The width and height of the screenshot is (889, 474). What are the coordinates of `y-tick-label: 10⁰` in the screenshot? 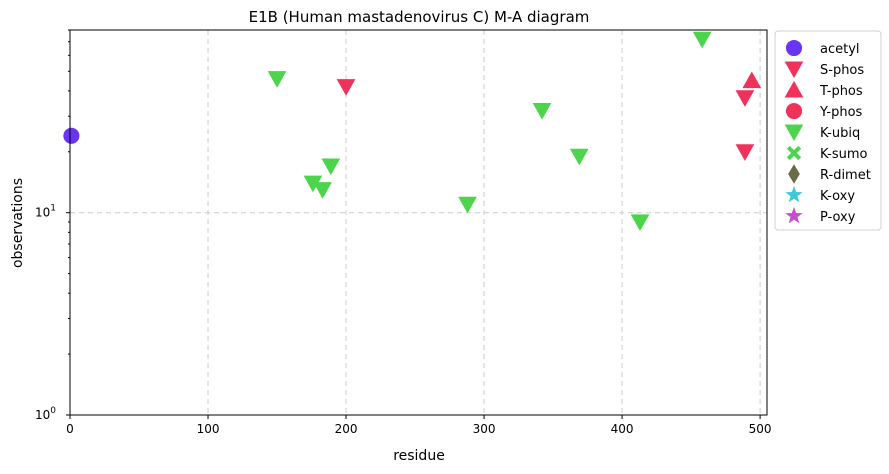 It's located at (45, 414).